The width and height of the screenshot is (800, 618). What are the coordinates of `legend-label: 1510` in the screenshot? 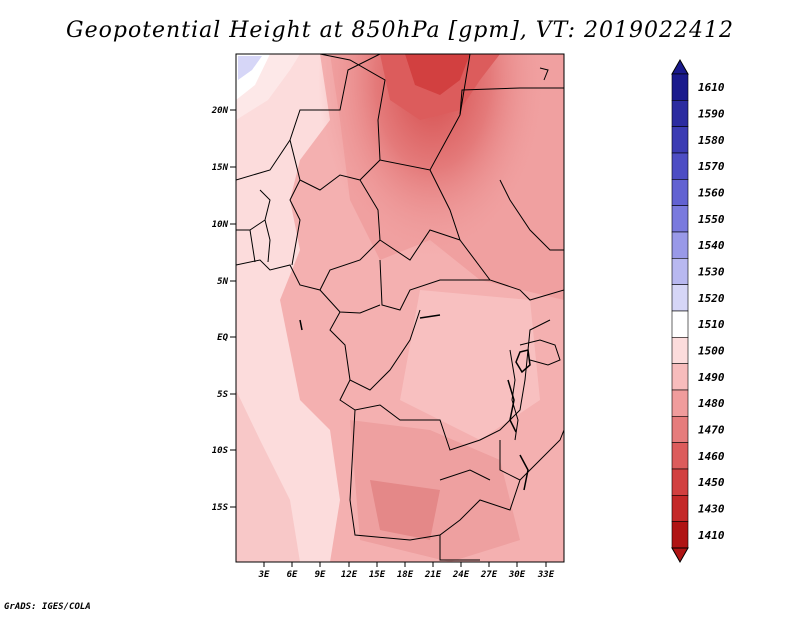 It's located at (711, 324).